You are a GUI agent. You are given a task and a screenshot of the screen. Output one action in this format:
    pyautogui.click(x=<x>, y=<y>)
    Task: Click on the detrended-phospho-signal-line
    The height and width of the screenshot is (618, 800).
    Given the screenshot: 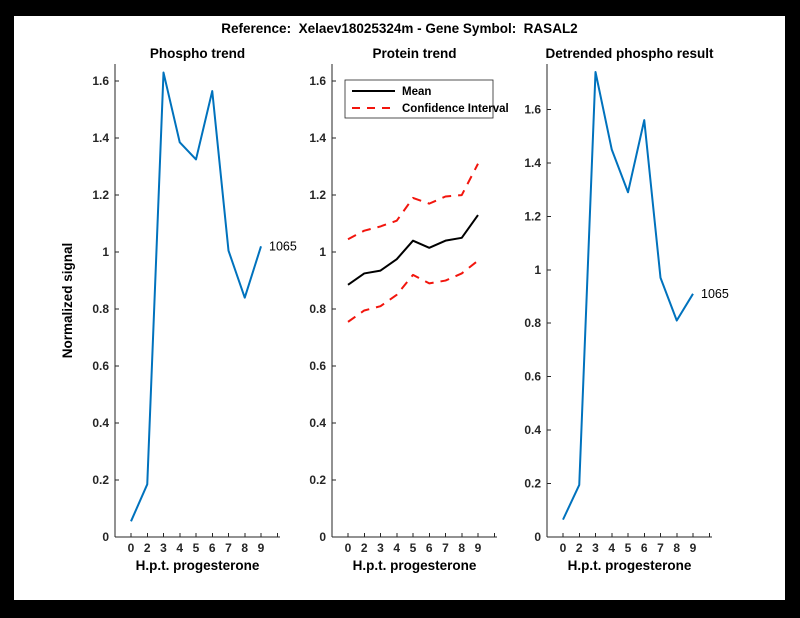 What is the action you would take?
    pyautogui.click(x=628, y=296)
    